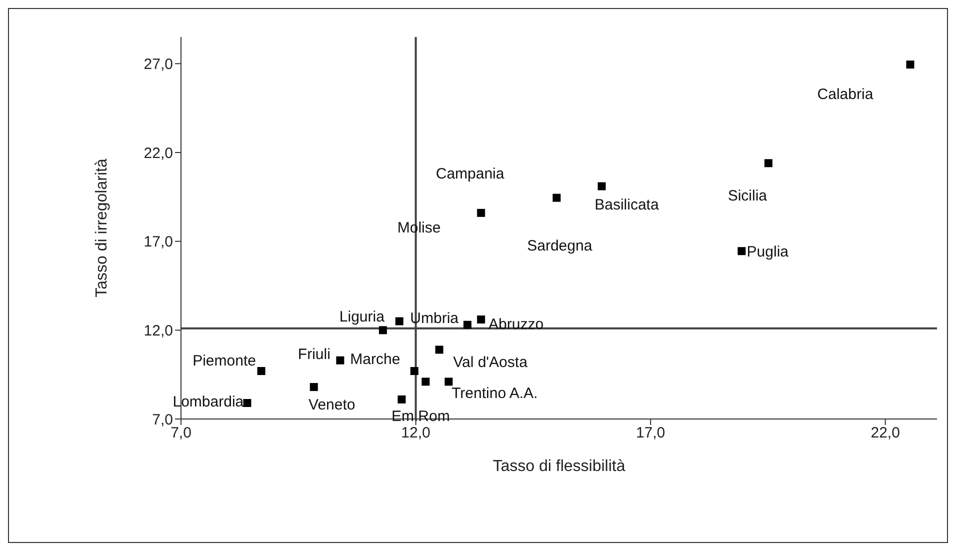  What do you see at coordinates (559, 466) in the screenshot?
I see `x-axis-title: Tasso di flessibilità` at bounding box center [559, 466].